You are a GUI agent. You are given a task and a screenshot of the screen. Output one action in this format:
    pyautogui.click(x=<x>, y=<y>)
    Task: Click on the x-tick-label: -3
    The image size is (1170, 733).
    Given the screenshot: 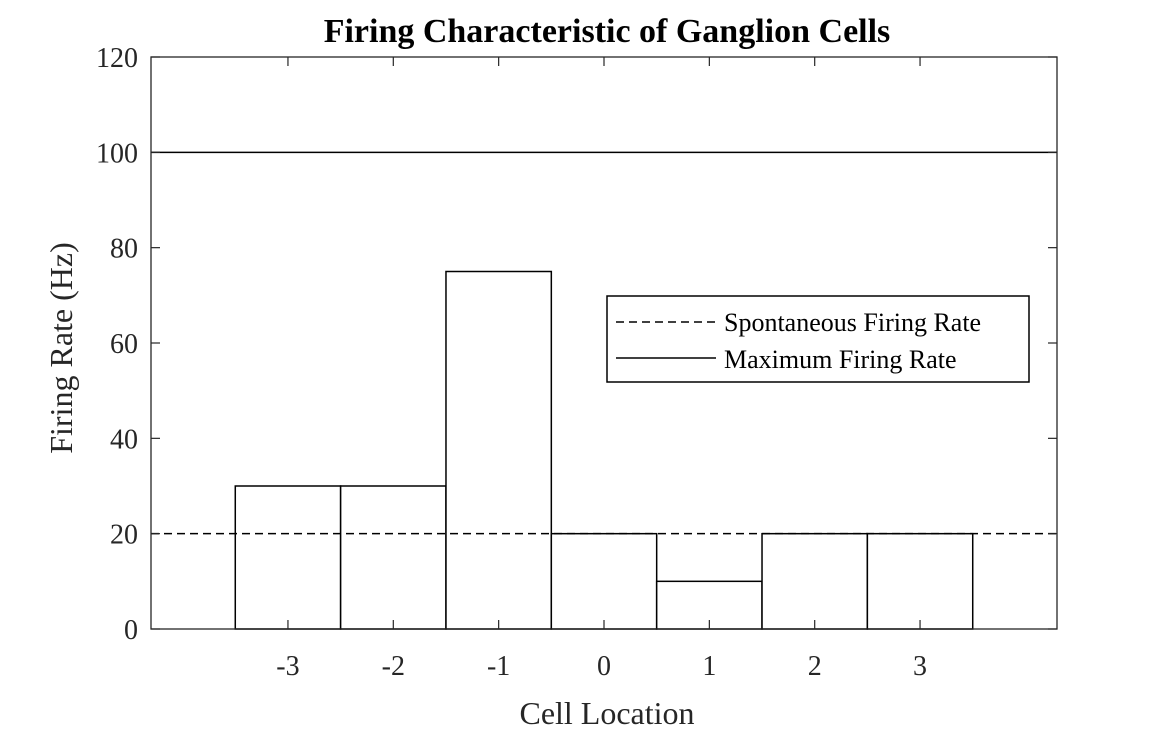 What is the action you would take?
    pyautogui.click(x=287, y=666)
    